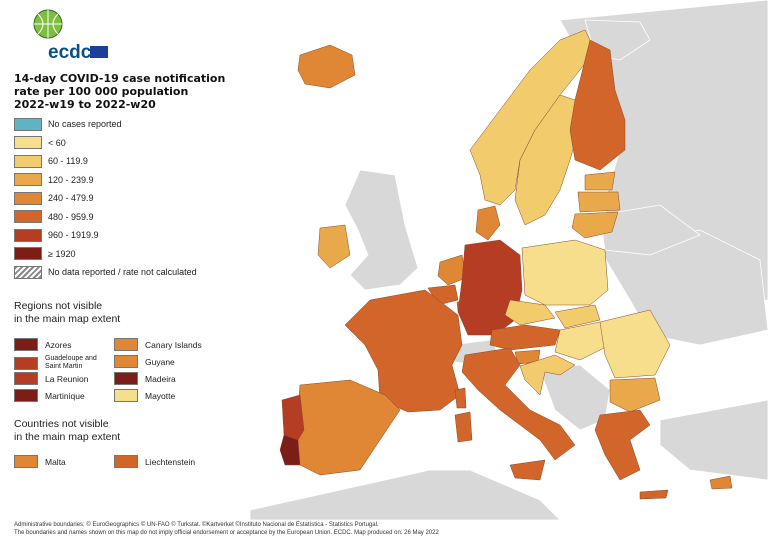 The width and height of the screenshot is (768, 541). I want to click on region-label: Mayotte, so click(160, 395).